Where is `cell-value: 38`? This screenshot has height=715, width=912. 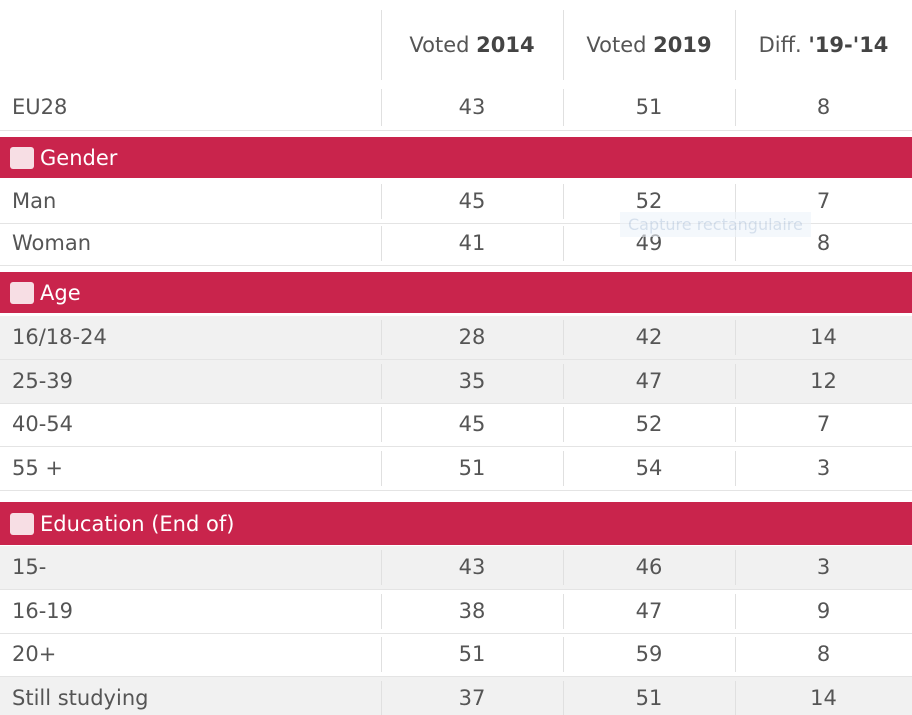
cell-value: 38 is located at coordinates (472, 611).